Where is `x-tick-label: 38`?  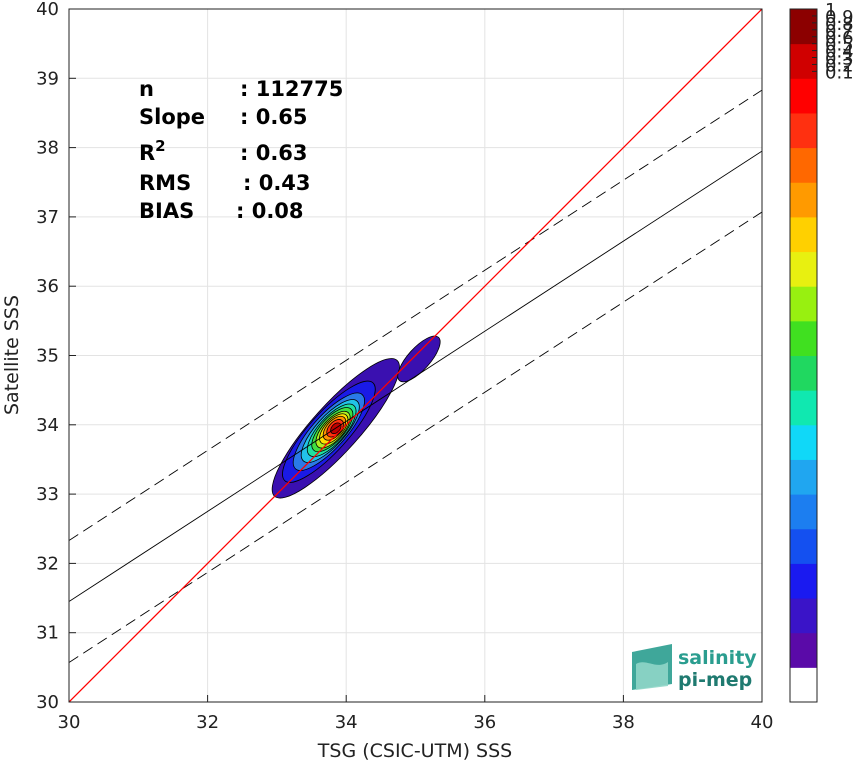 x-tick-label: 38 is located at coordinates (623, 722).